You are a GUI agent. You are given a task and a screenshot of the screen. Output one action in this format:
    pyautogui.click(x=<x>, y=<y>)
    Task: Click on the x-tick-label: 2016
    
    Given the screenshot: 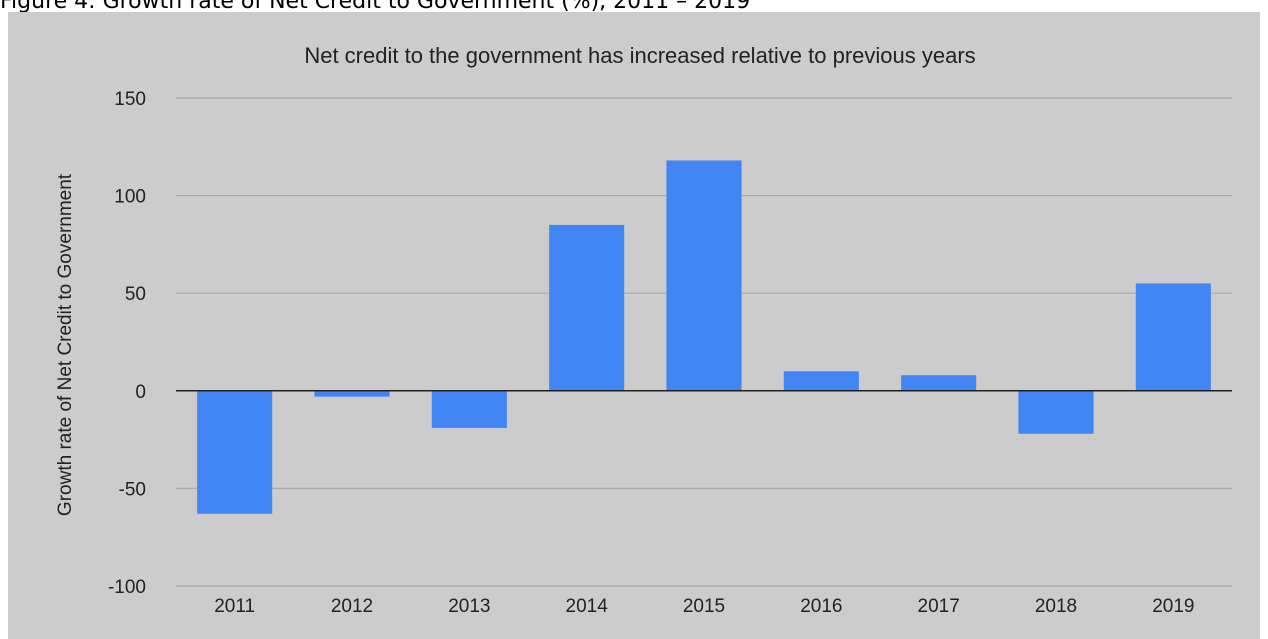 What is the action you would take?
    pyautogui.click(x=821, y=606)
    